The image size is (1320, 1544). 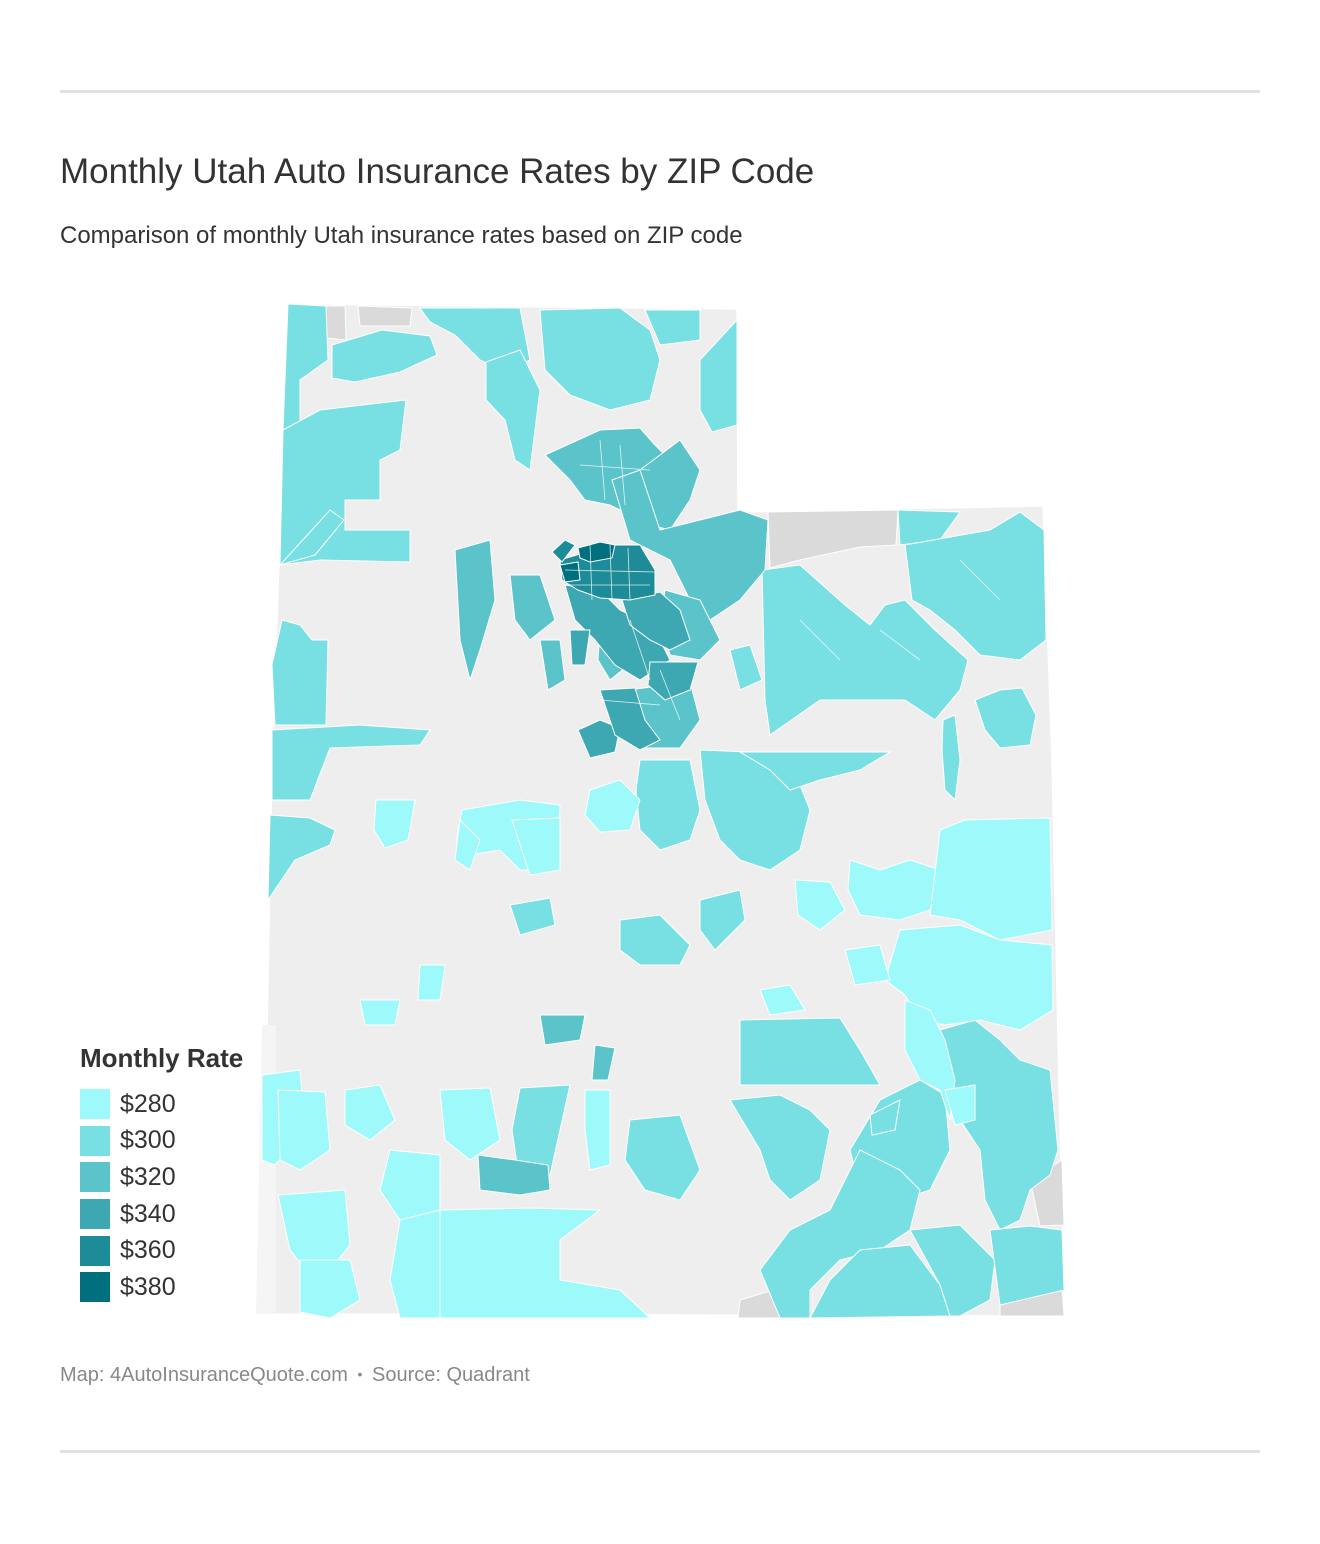 I want to click on west-edge-sliver, so click(x=266, y=1169).